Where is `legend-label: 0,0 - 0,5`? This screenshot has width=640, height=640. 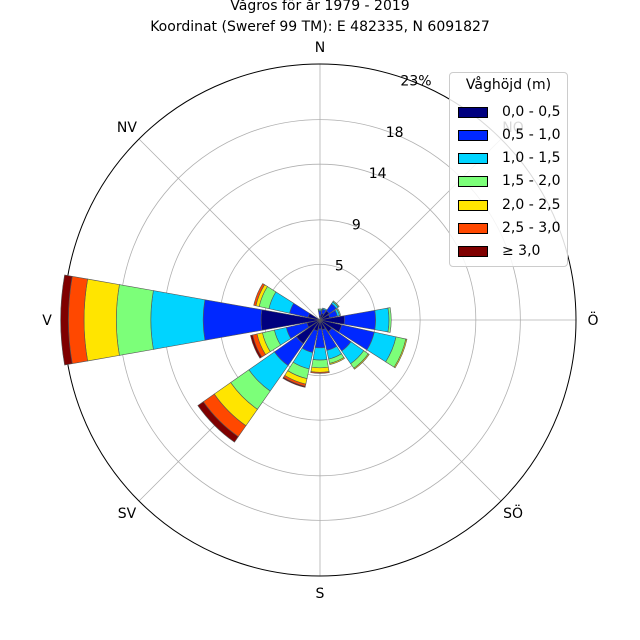 legend-label: 0,0 - 0,5 is located at coordinates (531, 112).